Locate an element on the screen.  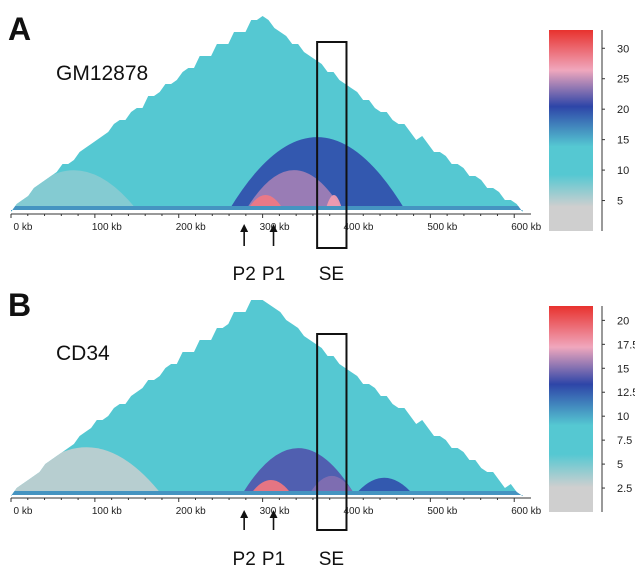
panel-b-colorbar: 2.5 5 7.5 10 12.5 15 17.5 20 is located at coordinates (592, 409).